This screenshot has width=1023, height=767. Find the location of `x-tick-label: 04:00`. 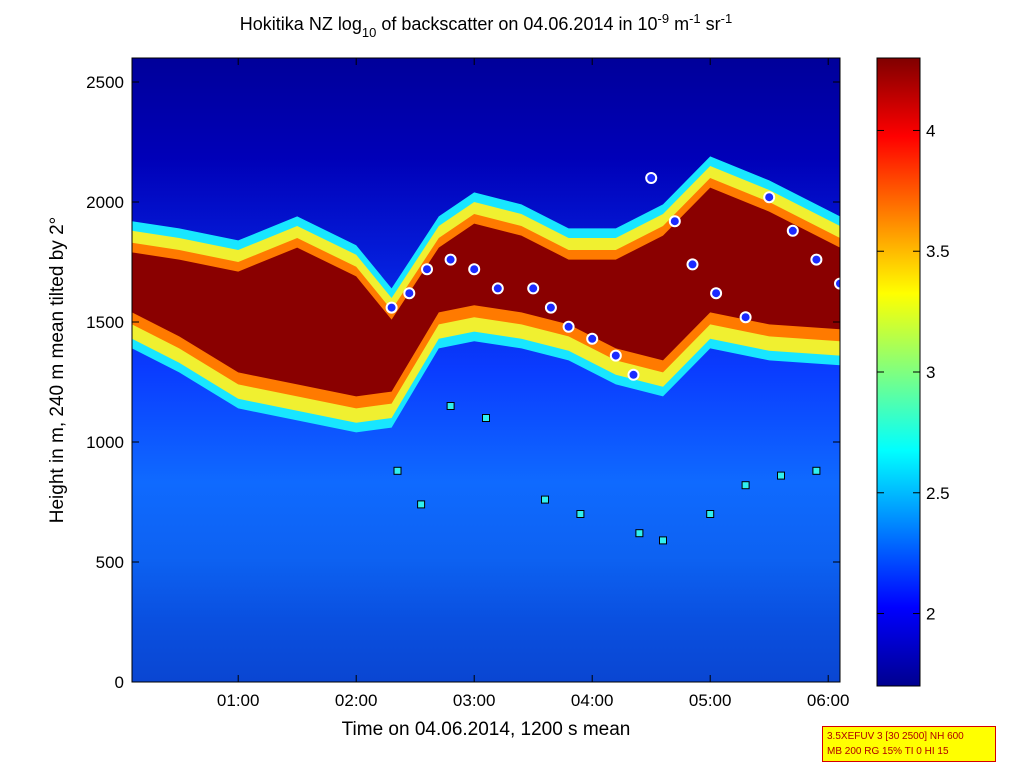

x-tick-label: 04:00 is located at coordinates (592, 700).